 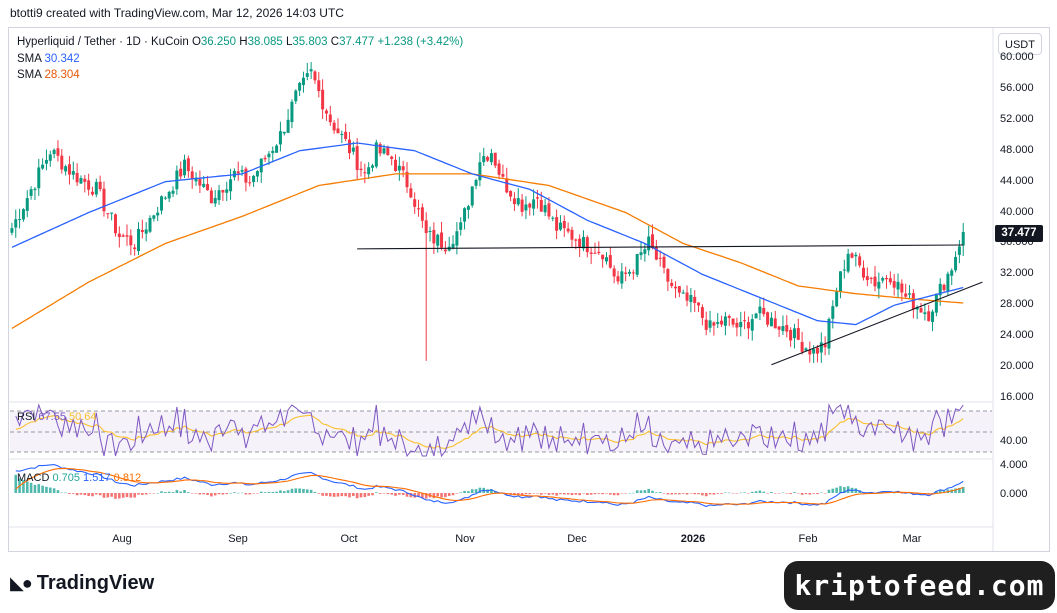 What do you see at coordinates (1017, 335) in the screenshot?
I see `price-axis-tick: 24.000` at bounding box center [1017, 335].